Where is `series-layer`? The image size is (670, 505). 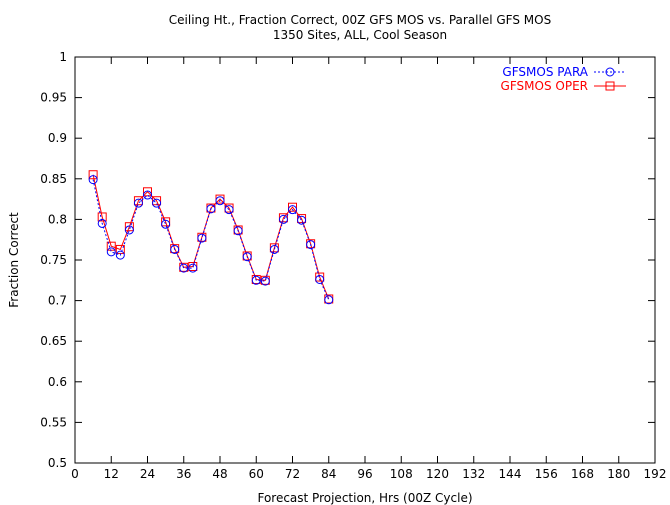
series-layer is located at coordinates (211, 237).